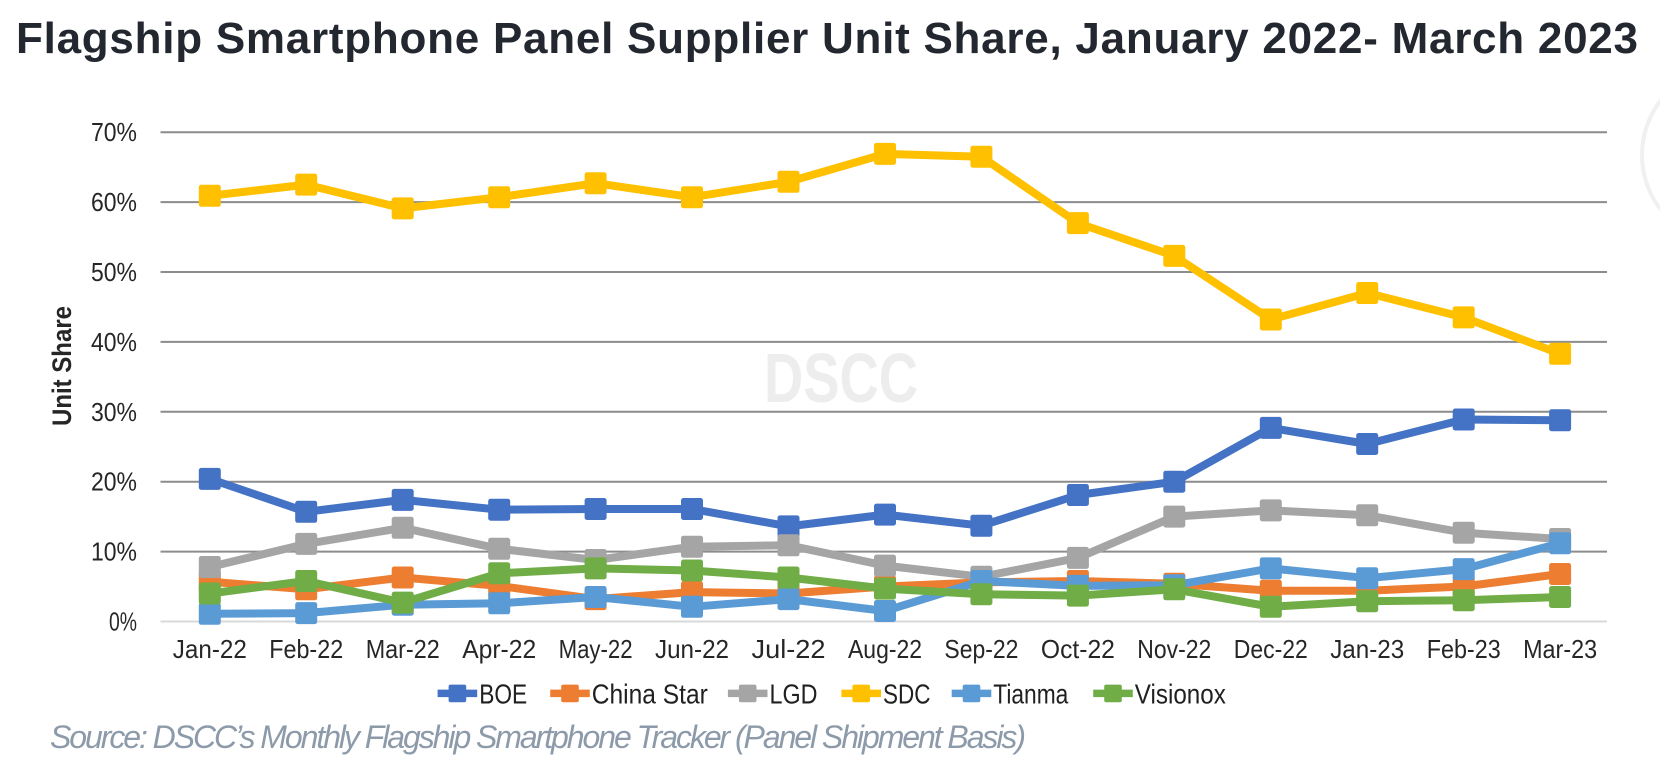  What do you see at coordinates (1180, 693) in the screenshot?
I see `svg-text: Visionox` at bounding box center [1180, 693].